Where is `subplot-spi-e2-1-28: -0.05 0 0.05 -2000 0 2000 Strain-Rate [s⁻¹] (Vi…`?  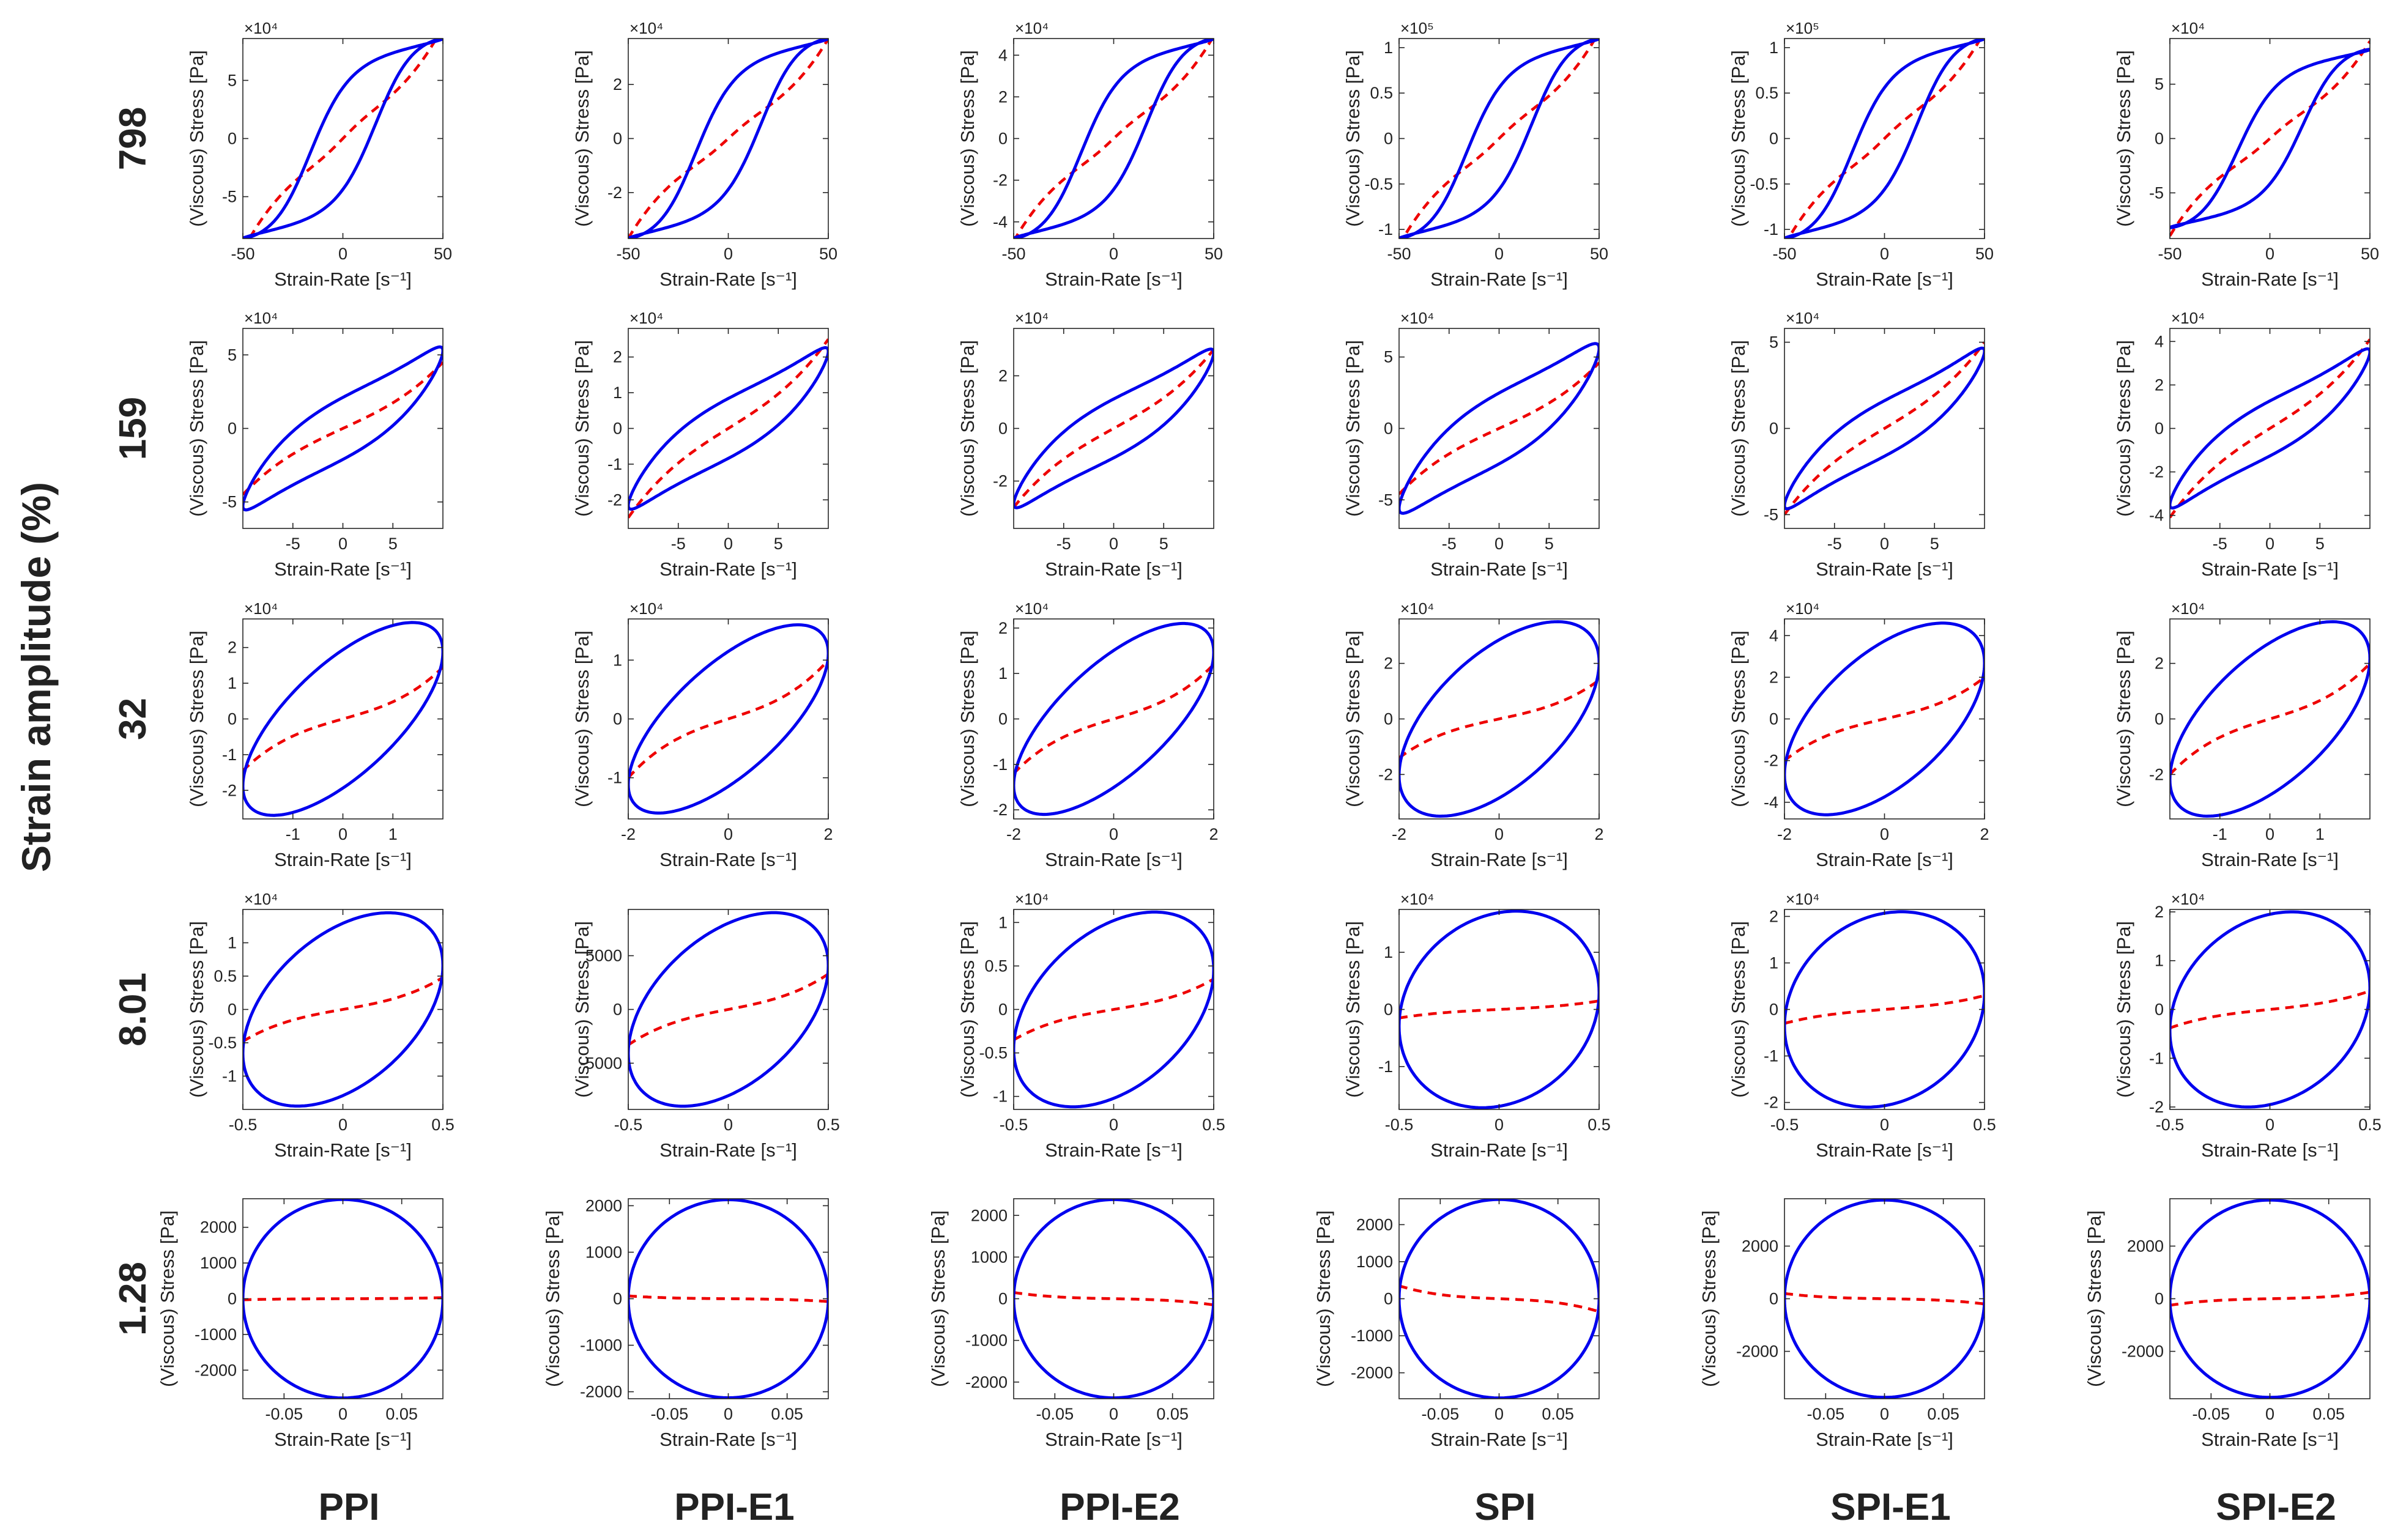 subplot-spi-e2-1-28: -0.05 0 0.05 -2000 0 2000 Strain-Rate [s⁻¹] (Vi… is located at coordinates (2227, 1324).